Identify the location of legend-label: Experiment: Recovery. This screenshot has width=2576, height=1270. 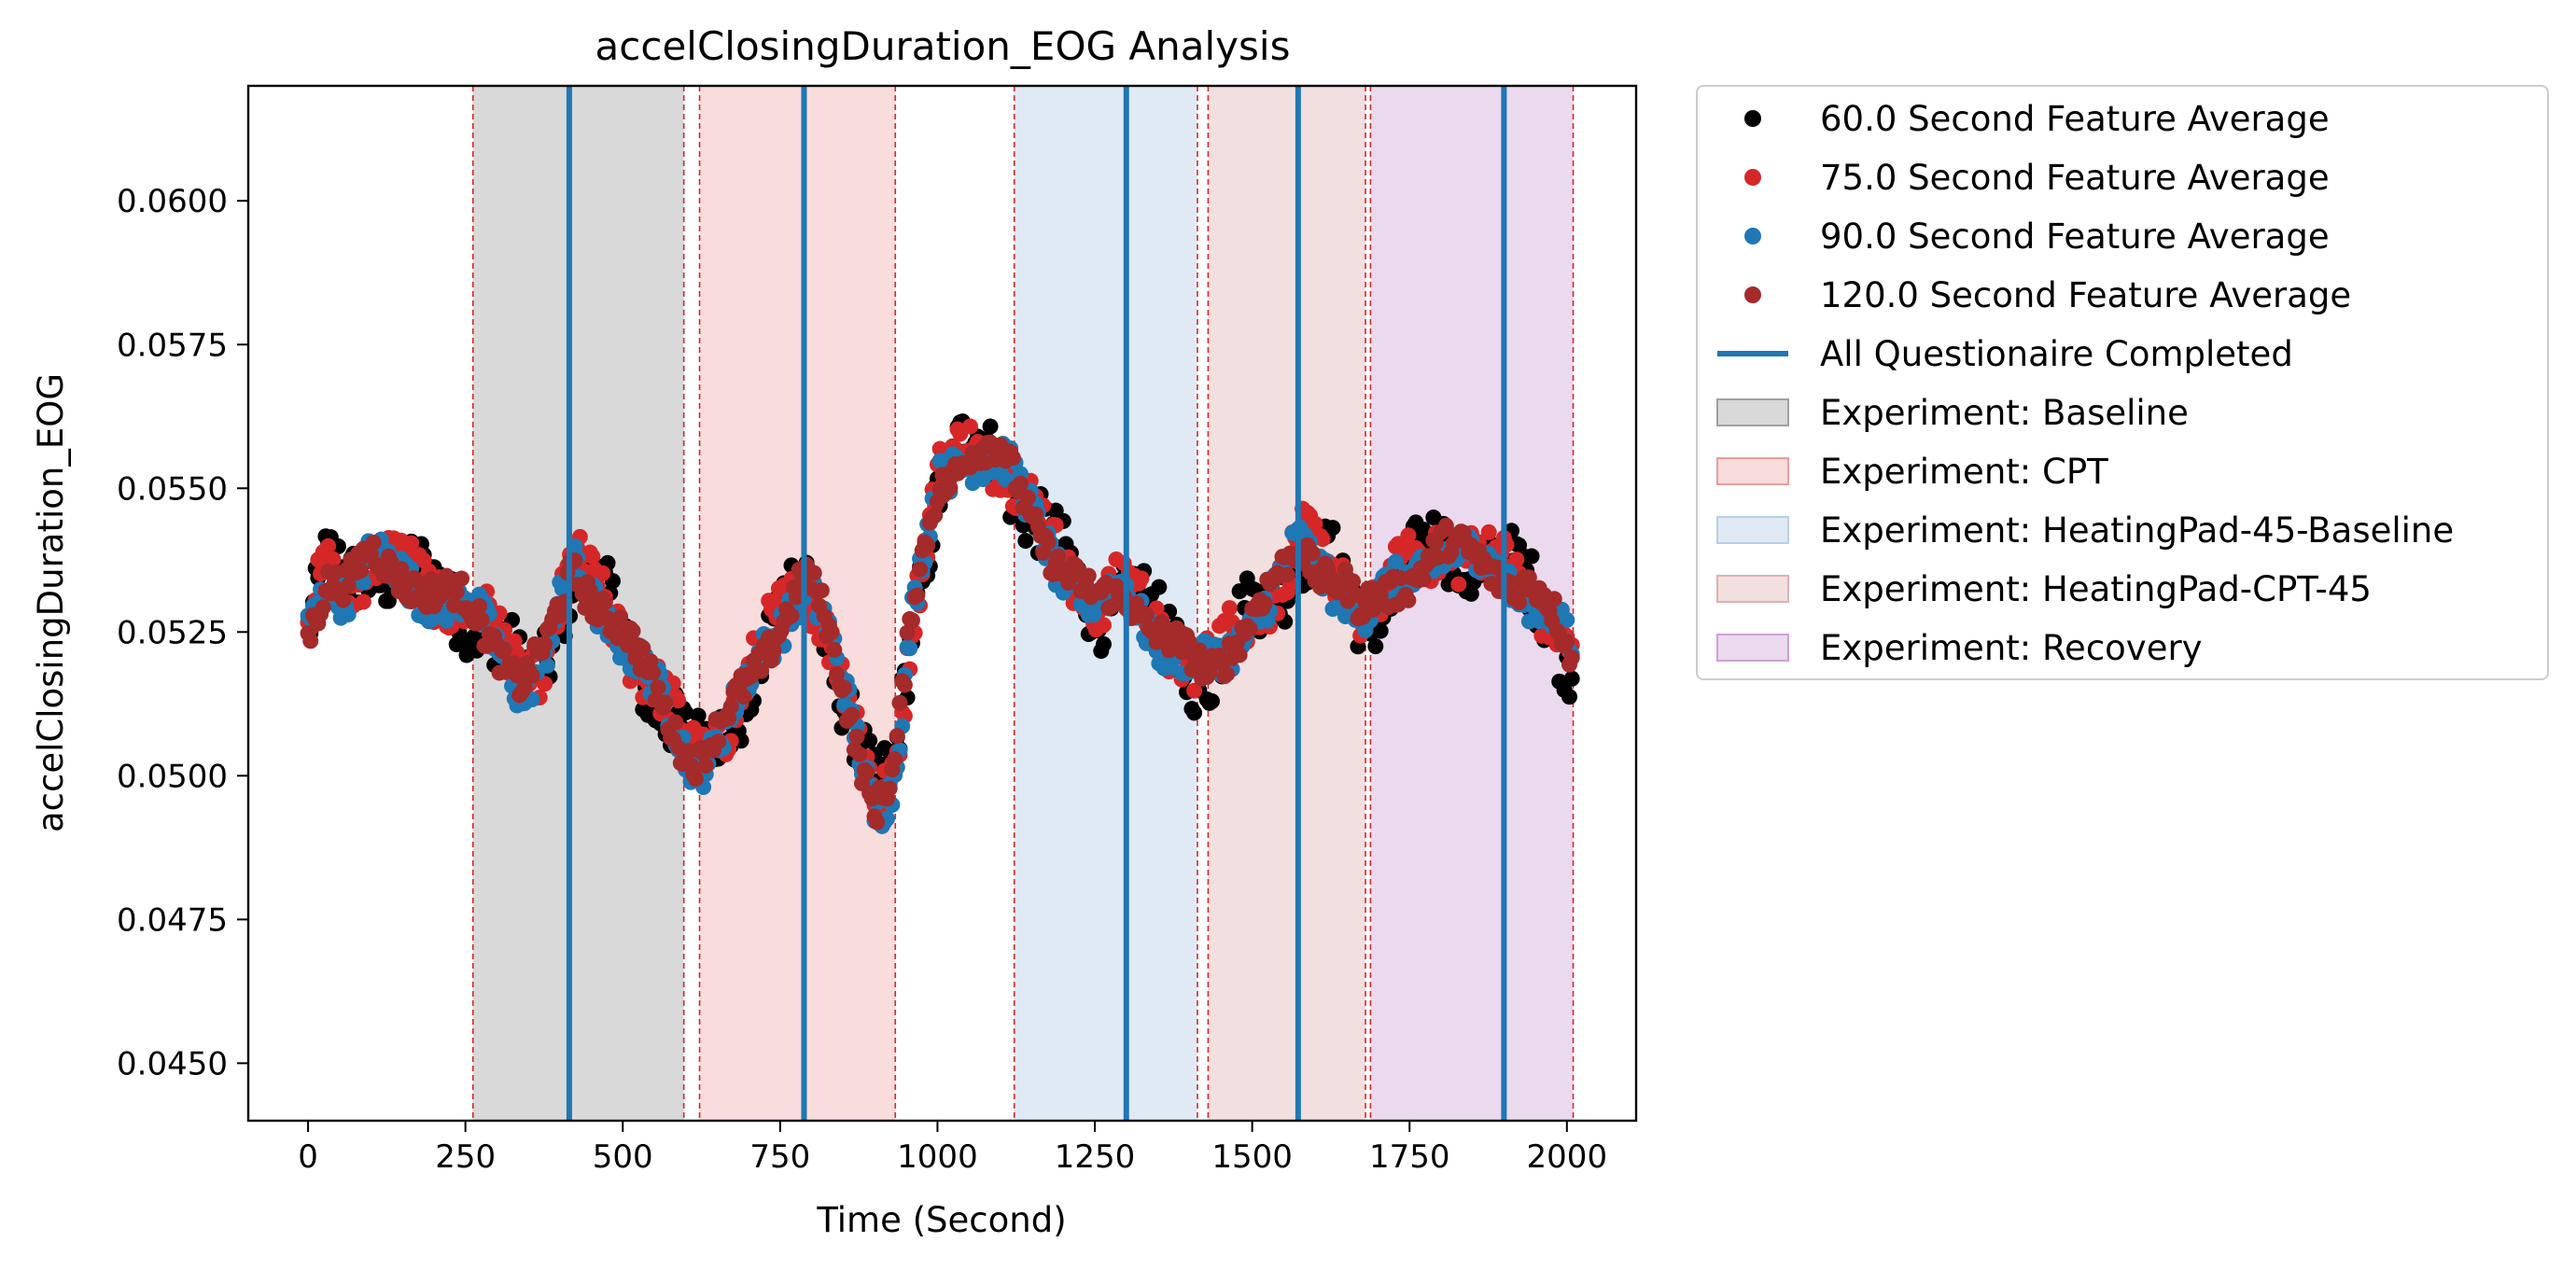
(2012, 648).